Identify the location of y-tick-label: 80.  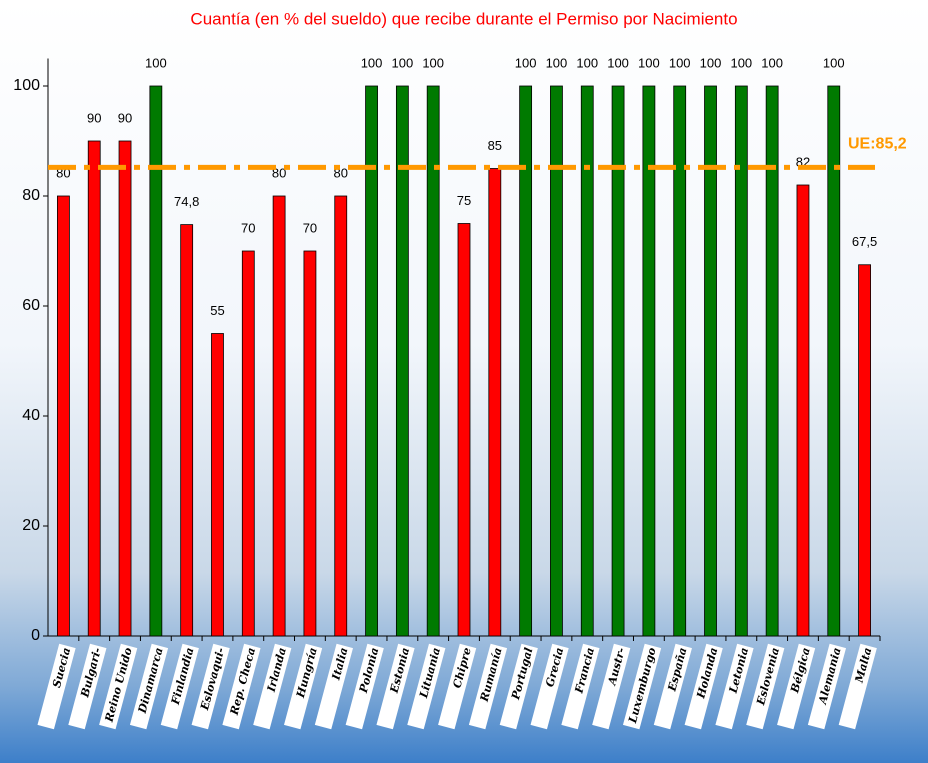
(31, 195).